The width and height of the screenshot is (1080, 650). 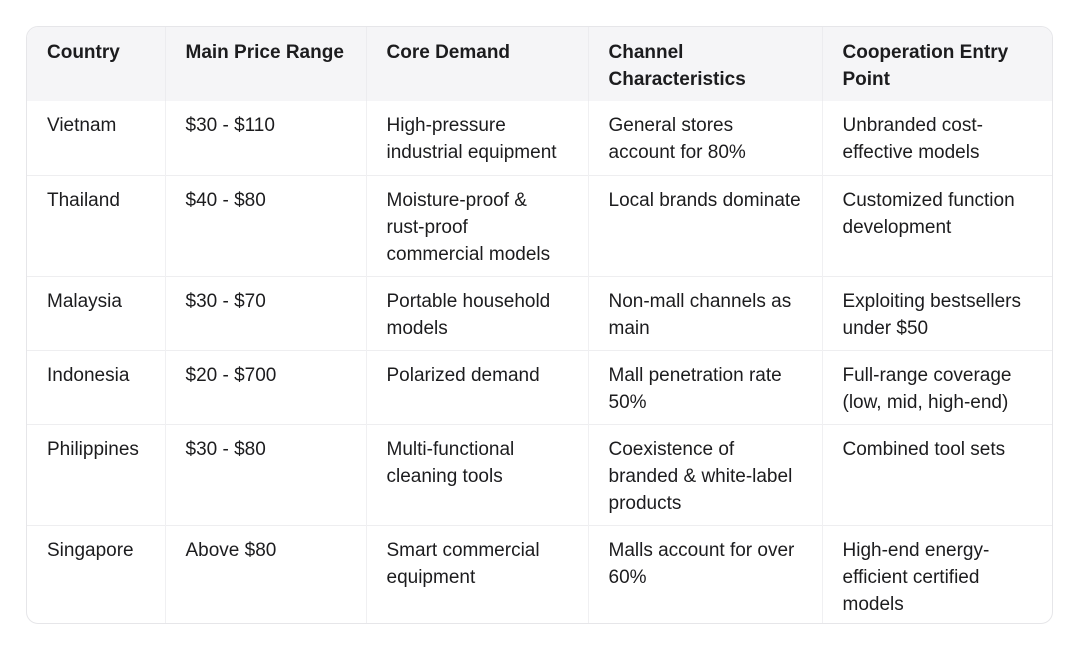 What do you see at coordinates (265, 64) in the screenshot?
I see `header-main-price-range: Main Price Range` at bounding box center [265, 64].